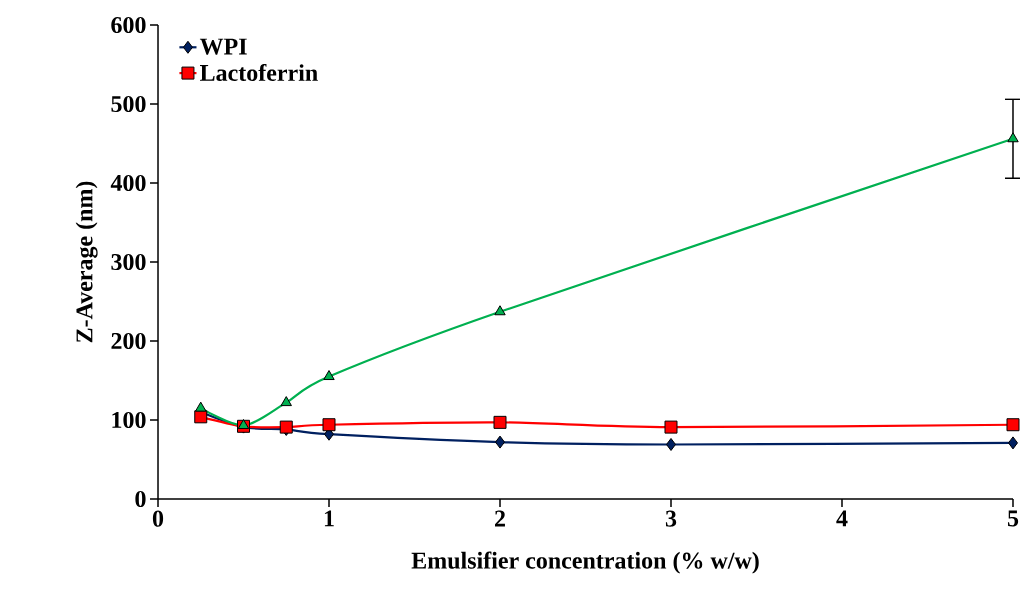 The image size is (1020, 610). What do you see at coordinates (842, 518) in the screenshot?
I see `x-tick-label: 4` at bounding box center [842, 518].